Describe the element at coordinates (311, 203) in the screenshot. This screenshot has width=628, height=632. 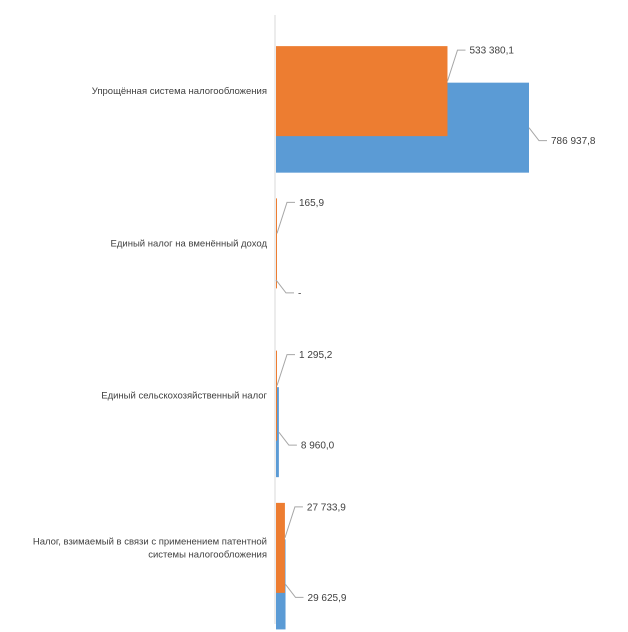
I see `data-label-series-2: 165,9` at that location.